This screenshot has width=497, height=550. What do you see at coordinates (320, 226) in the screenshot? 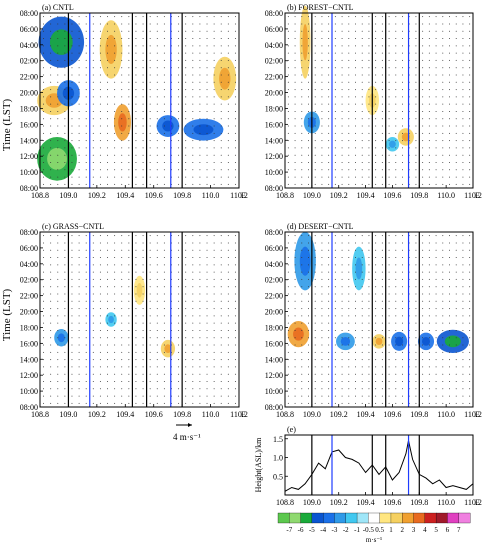
I see `panel-title: (d) DESERT−CNTL` at bounding box center [320, 226].